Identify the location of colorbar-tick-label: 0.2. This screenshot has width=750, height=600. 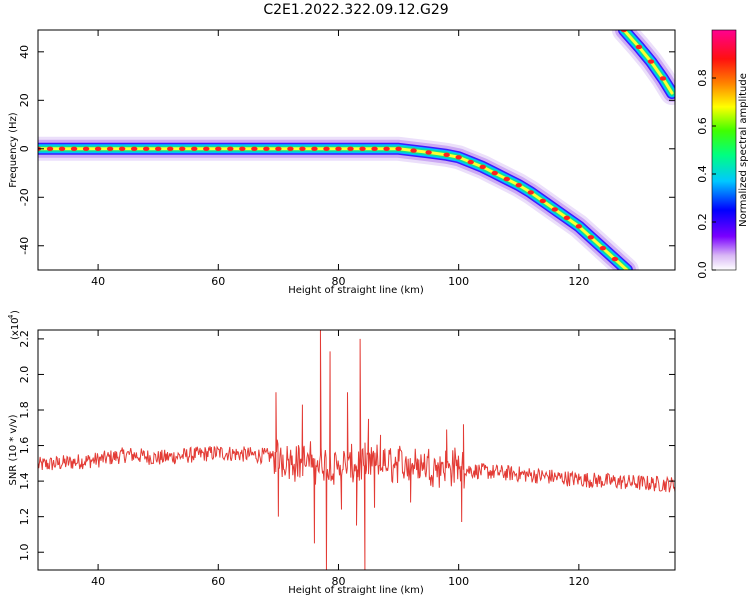
(702, 222).